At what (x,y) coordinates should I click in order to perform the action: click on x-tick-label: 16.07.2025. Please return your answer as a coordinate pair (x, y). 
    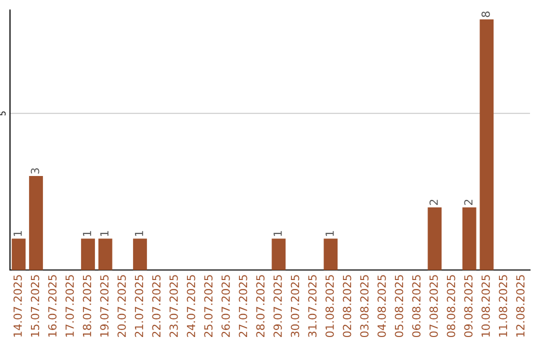
    Looking at the image, I should click on (52, 306).